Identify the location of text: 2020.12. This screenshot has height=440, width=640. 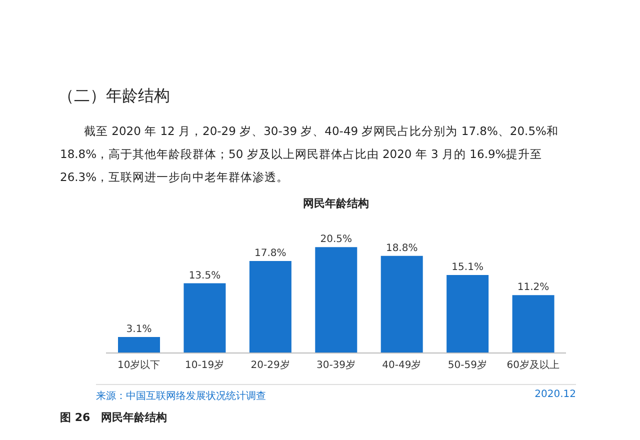
(555, 395).